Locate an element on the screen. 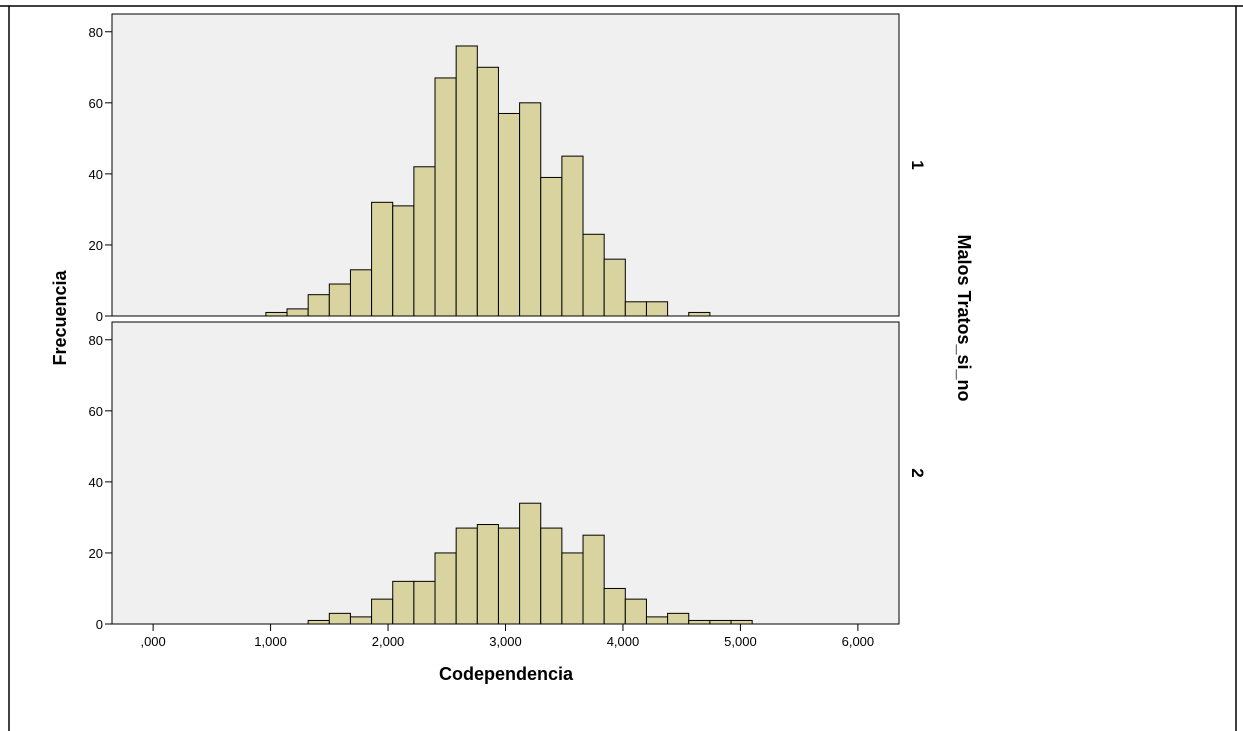 This screenshot has width=1243, height=731. panel-2-y-axis: 0 20 40 60 80 is located at coordinates (100, 482).